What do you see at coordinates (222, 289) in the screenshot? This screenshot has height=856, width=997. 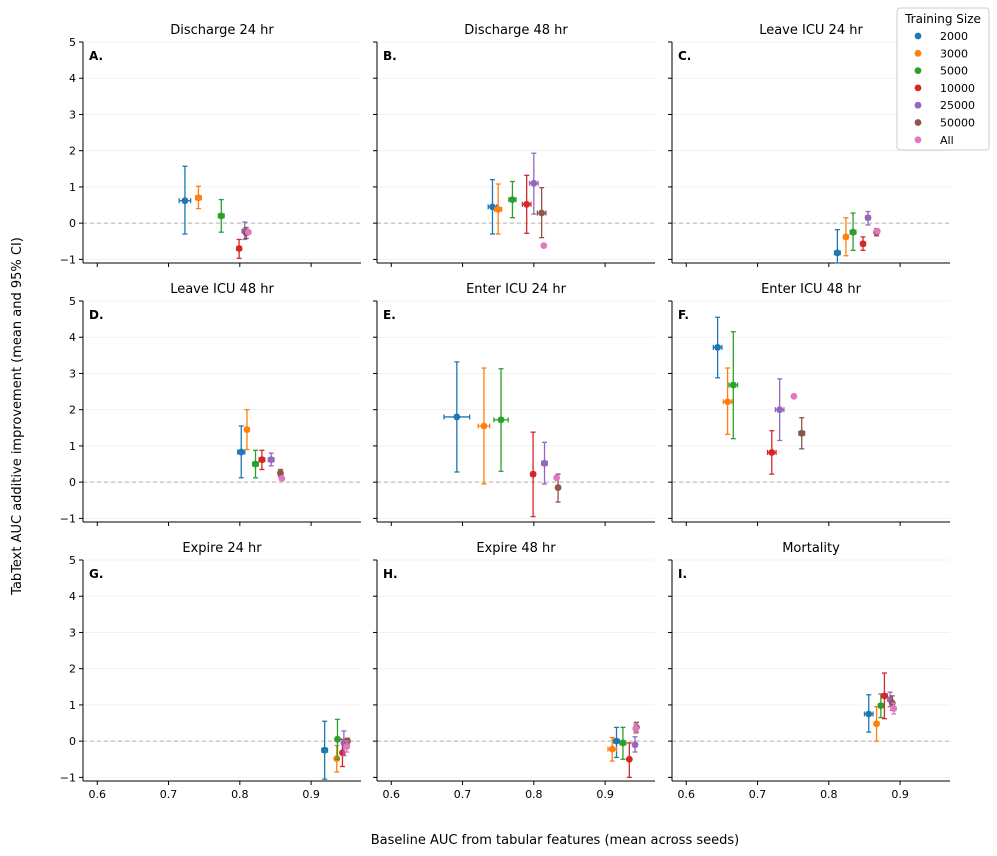 I see `panel-title: Leave ICU 48 hr` at bounding box center [222, 289].